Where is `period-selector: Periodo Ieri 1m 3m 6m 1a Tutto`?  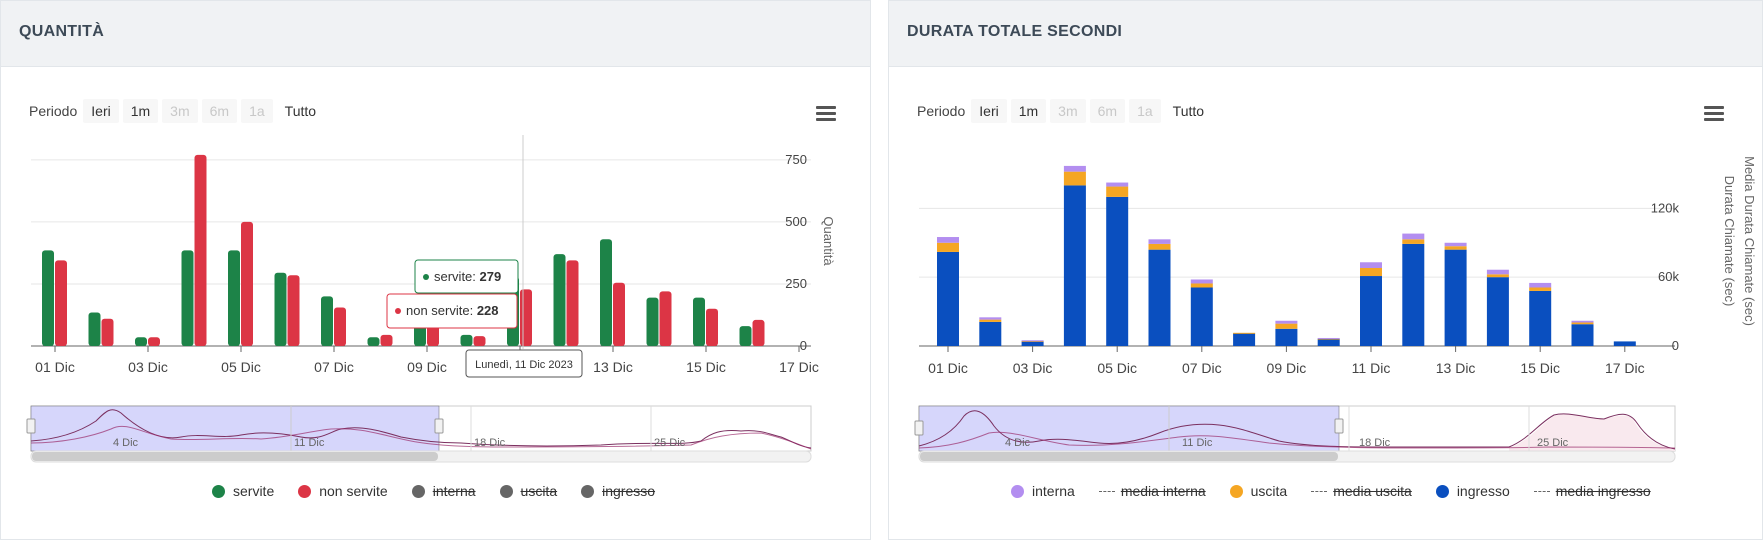
period-selector: Periodo Ieri 1m 3m 6m 1a Tutto is located at coordinates (1066, 111).